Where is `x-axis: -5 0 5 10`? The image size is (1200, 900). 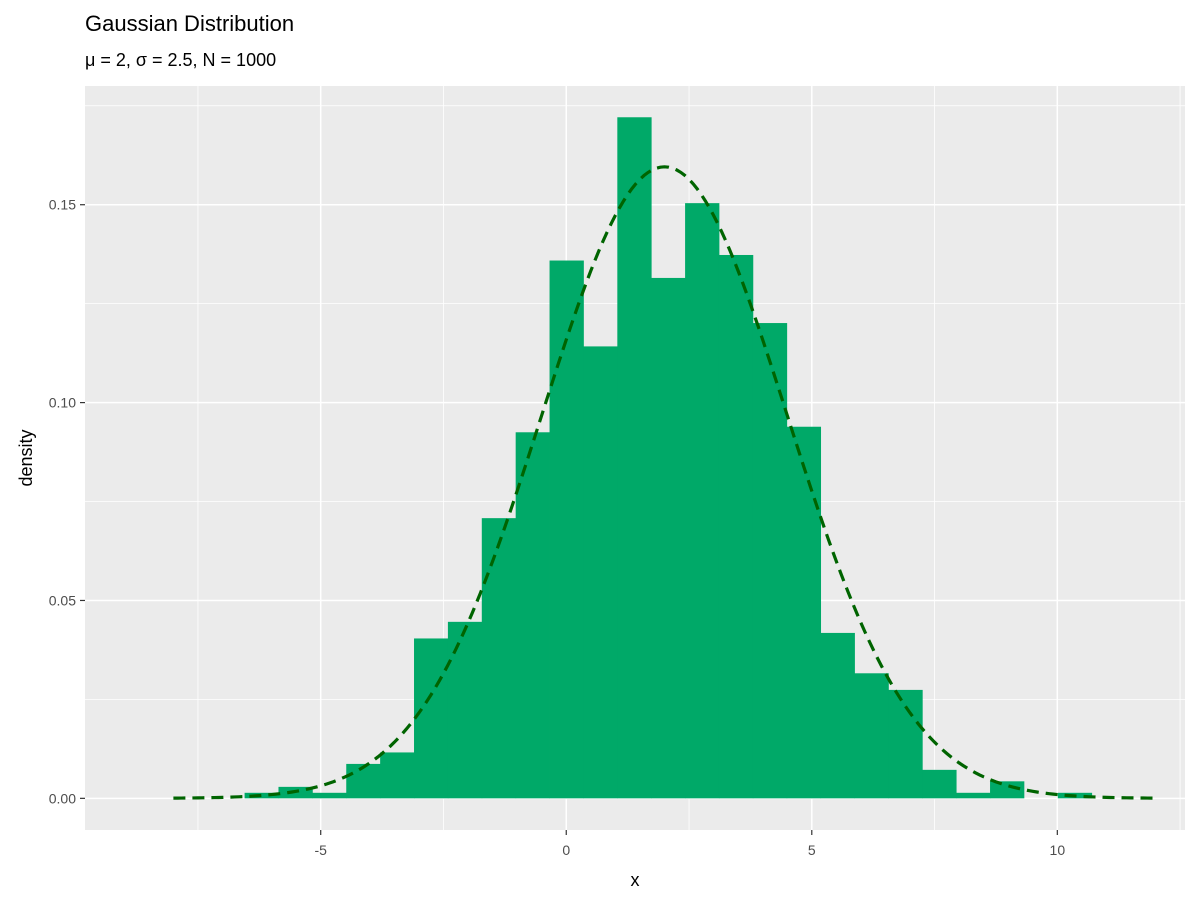
x-axis: -5 0 5 10 is located at coordinates (689, 844).